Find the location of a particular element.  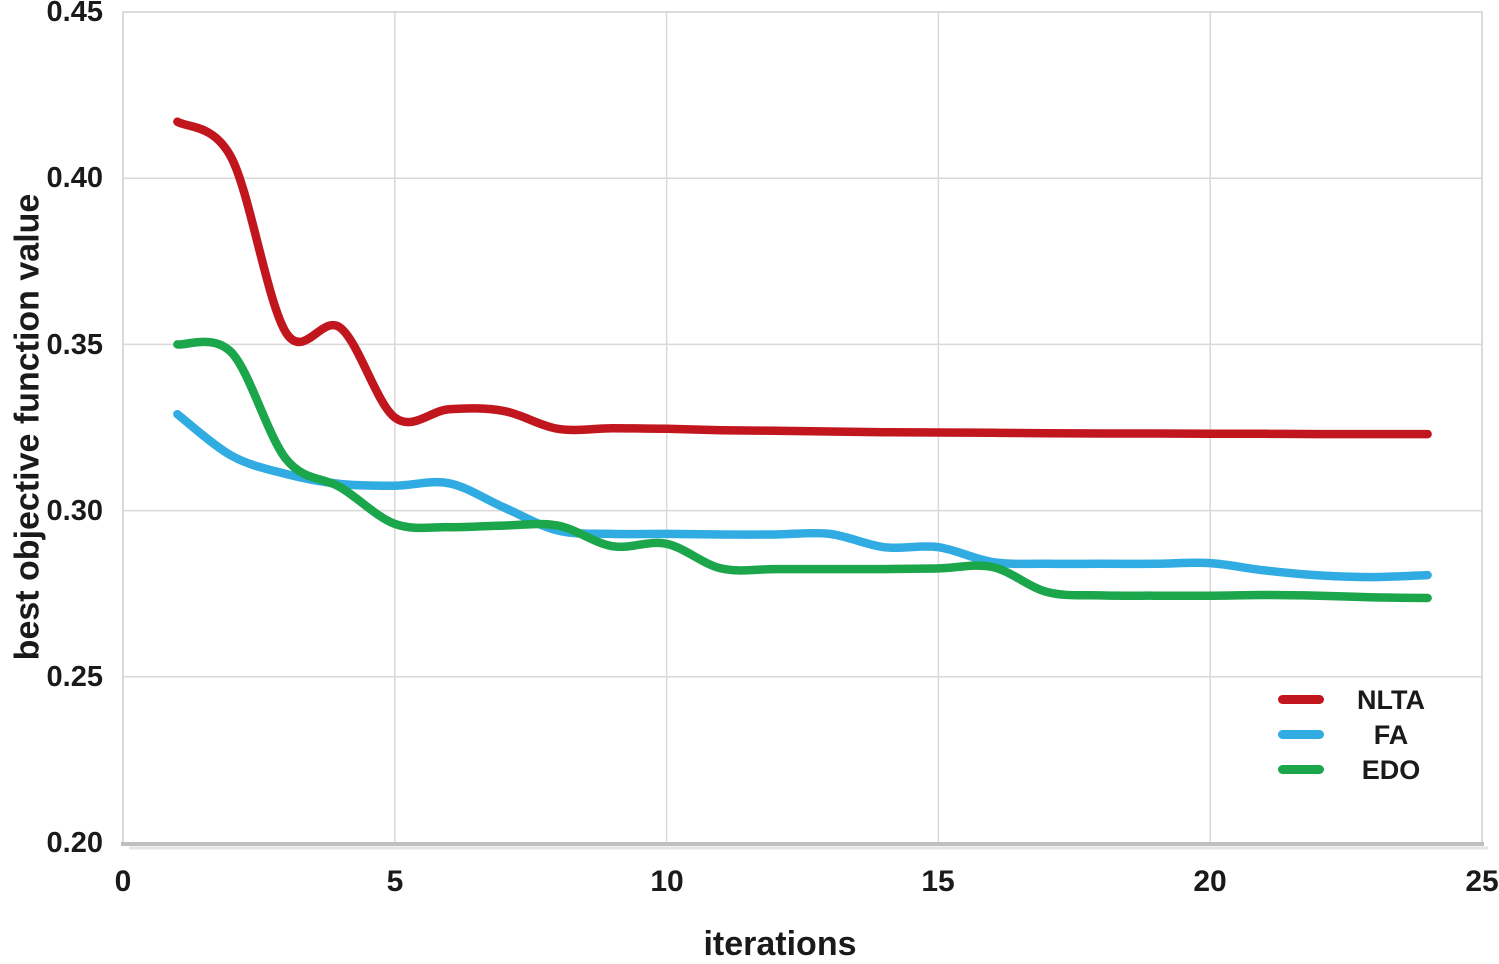

y-tick-label: 0.35 is located at coordinates (74, 345).